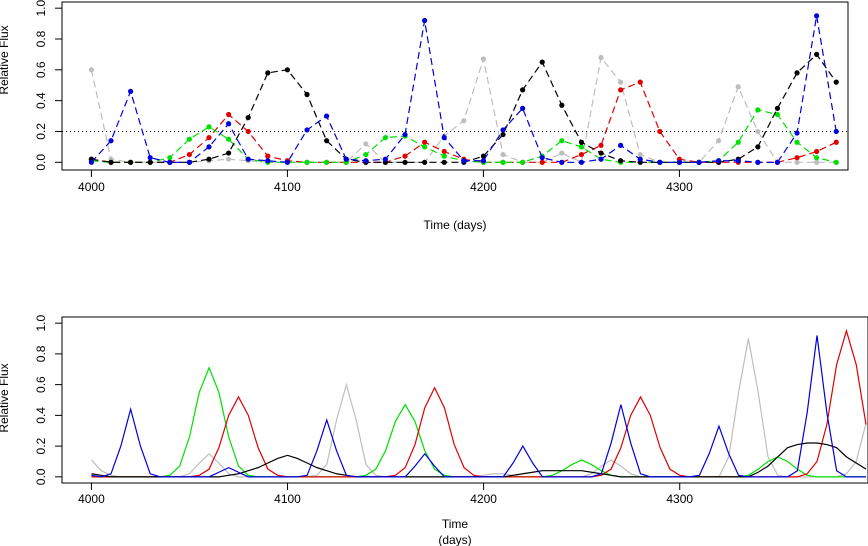  I want to click on y-tick-label: 0.4, so click(41, 100).